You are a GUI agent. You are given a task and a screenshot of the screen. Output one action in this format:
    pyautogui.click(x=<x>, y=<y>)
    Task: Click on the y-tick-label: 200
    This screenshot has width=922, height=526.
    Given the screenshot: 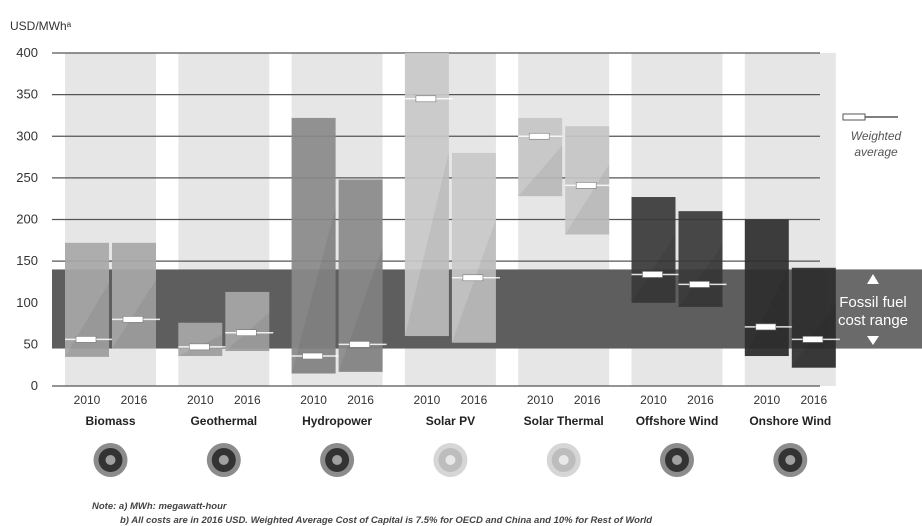 What is the action you would take?
    pyautogui.click(x=27, y=219)
    